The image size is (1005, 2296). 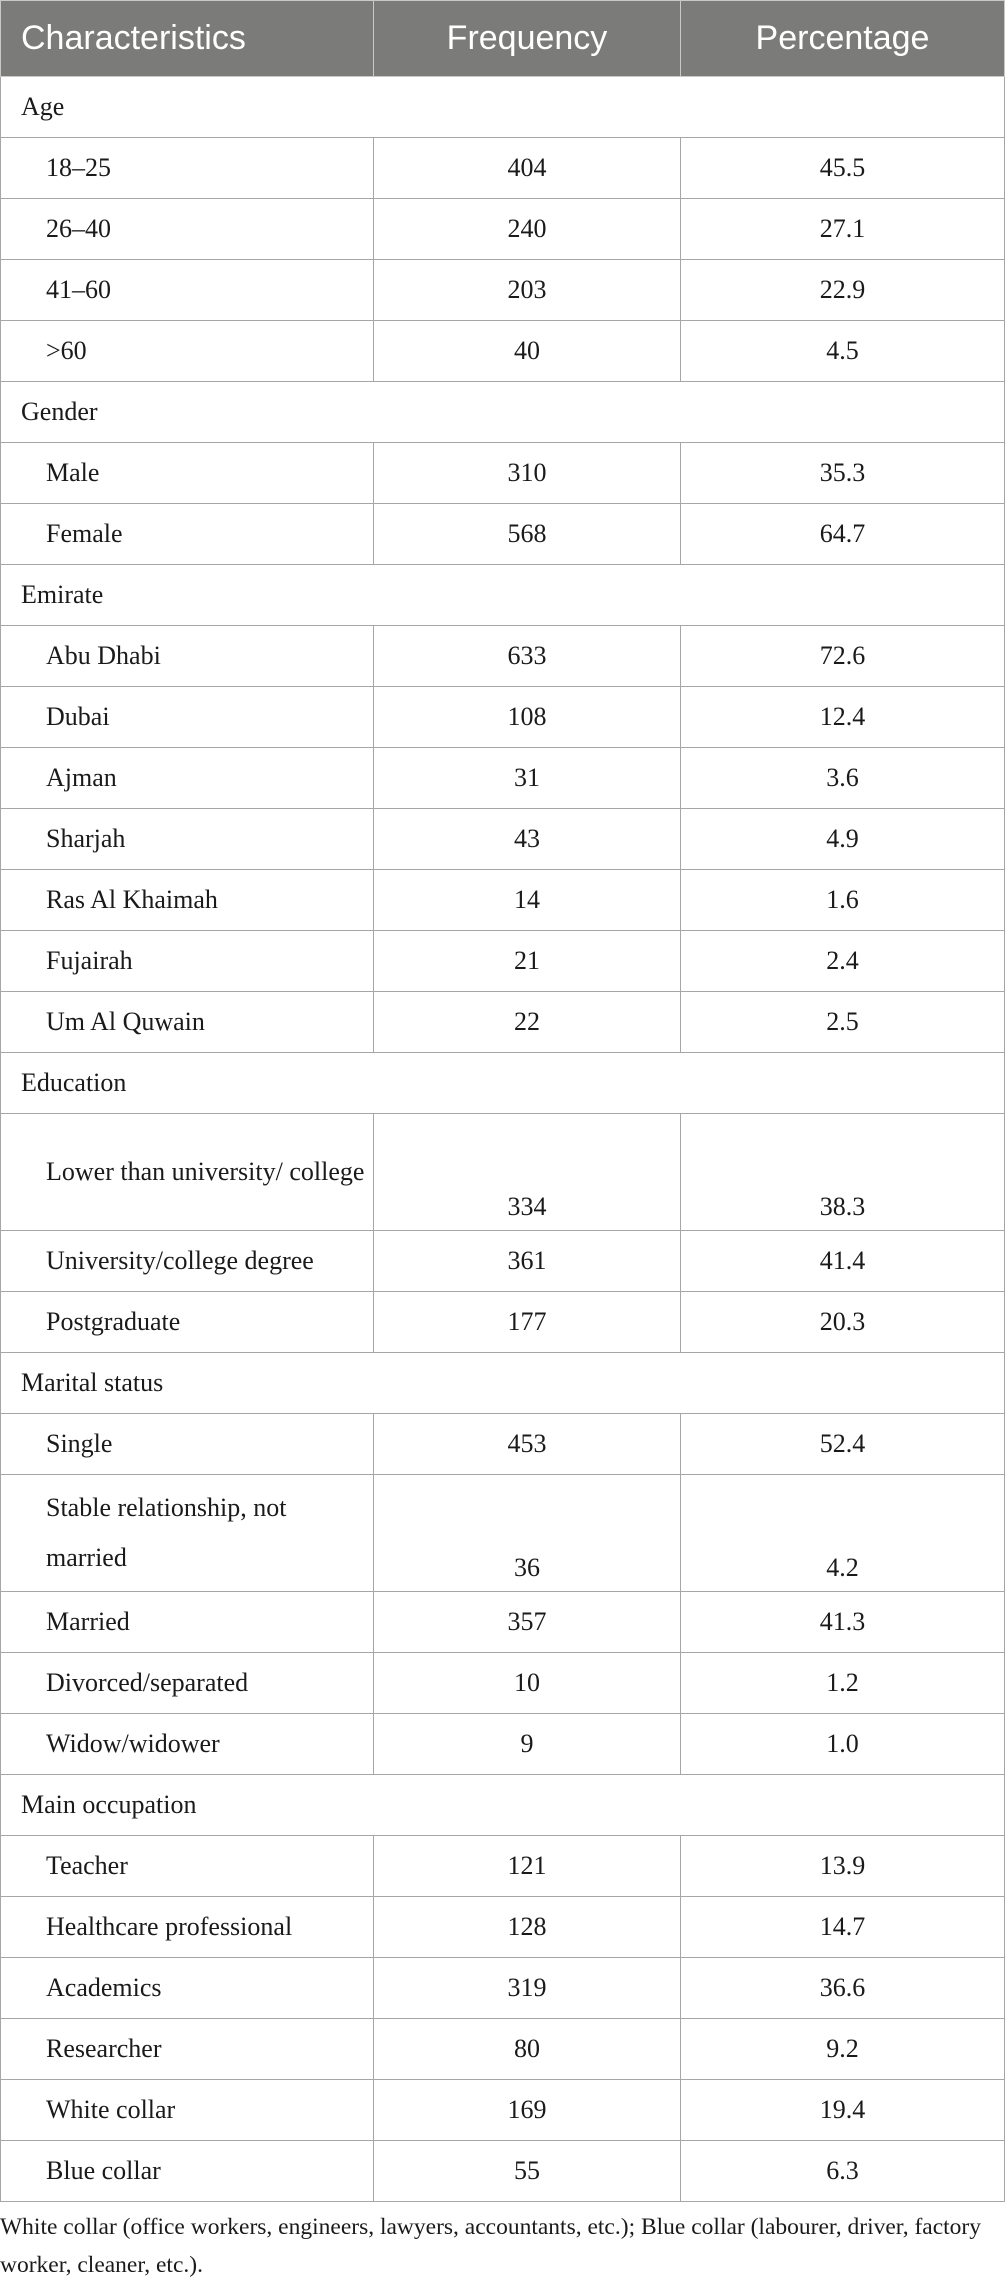 I want to click on row-label: University/college degree, so click(x=187, y=1261).